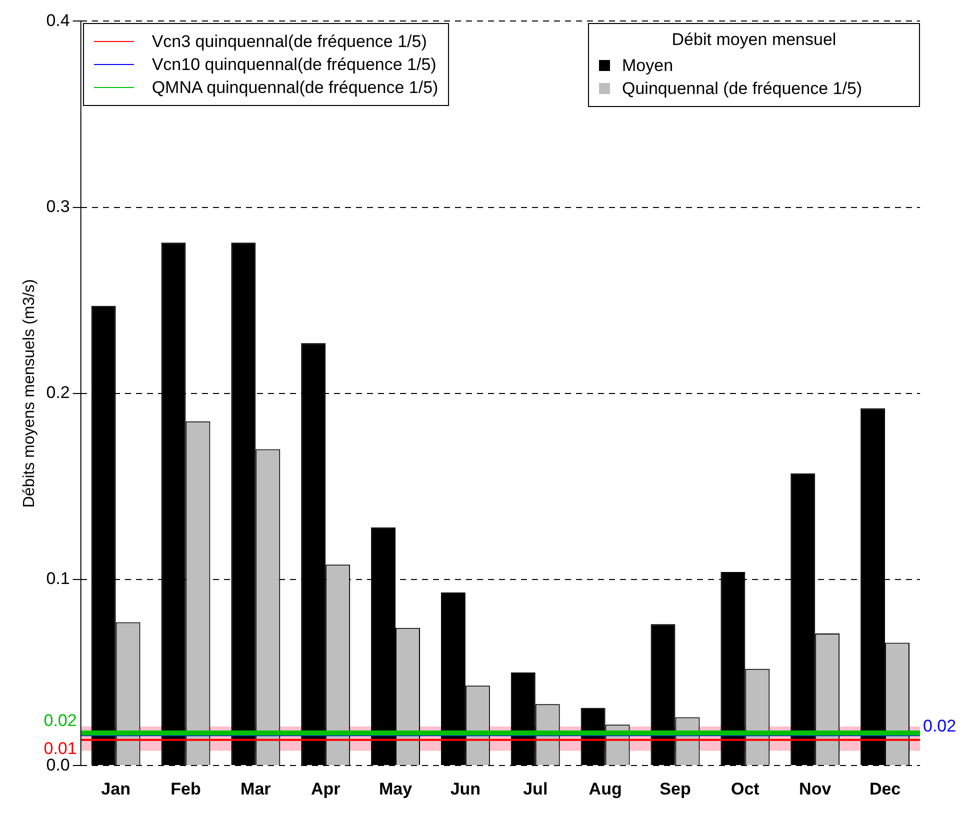 This screenshot has height=825, width=977. I want to click on x-tick-label: Dec, so click(885, 788).